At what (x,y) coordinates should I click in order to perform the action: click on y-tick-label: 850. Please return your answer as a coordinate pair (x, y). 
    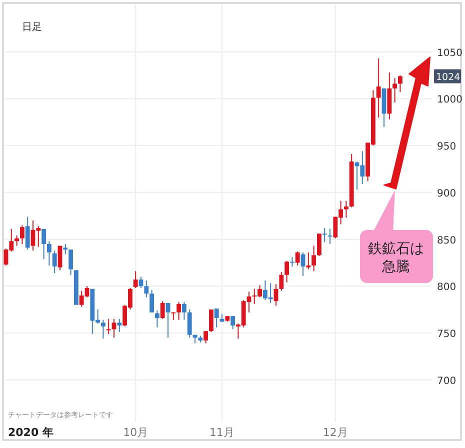
    Looking at the image, I should click on (446, 240).